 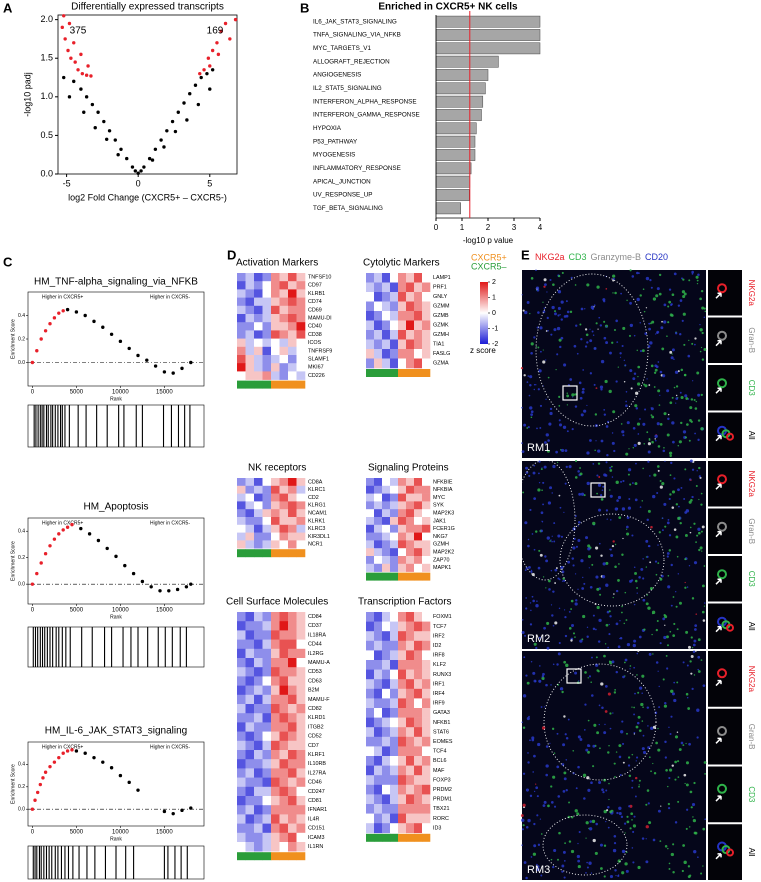 What do you see at coordinates (116, 339) in the screenshot?
I see `plot-frame` at bounding box center [116, 339].